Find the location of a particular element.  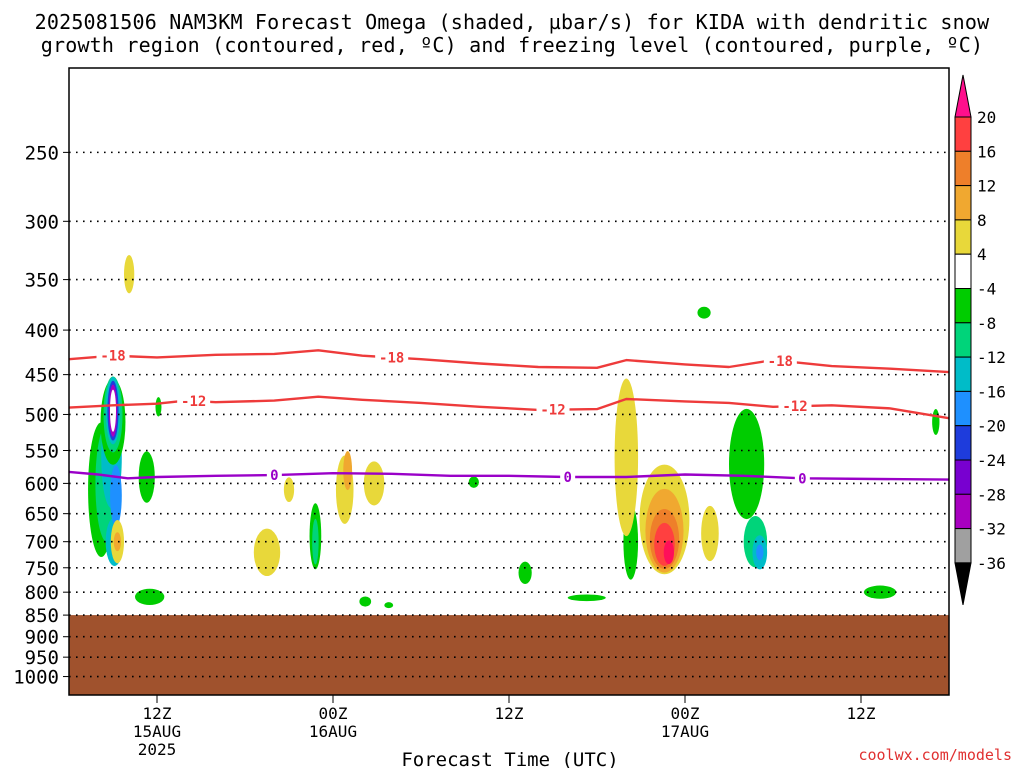

ground-fill is located at coordinates (509, 655).